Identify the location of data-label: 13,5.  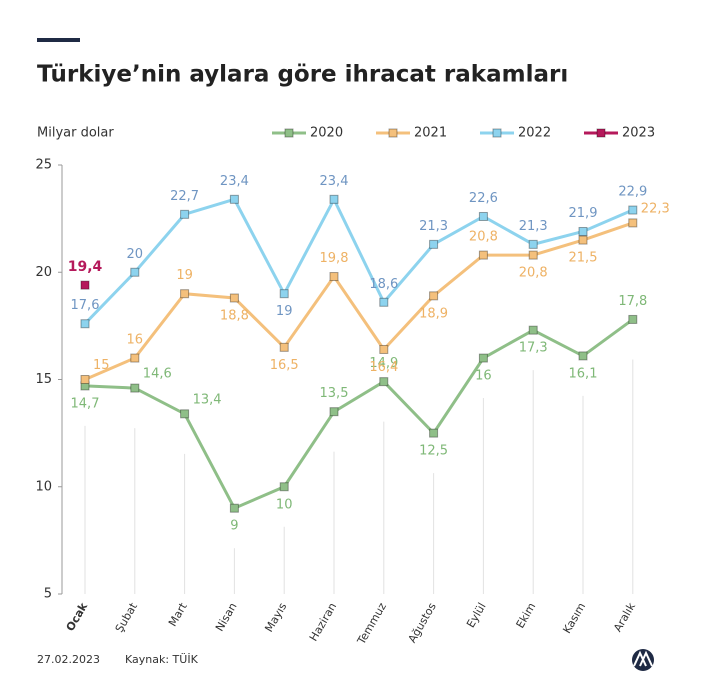
(334, 393).